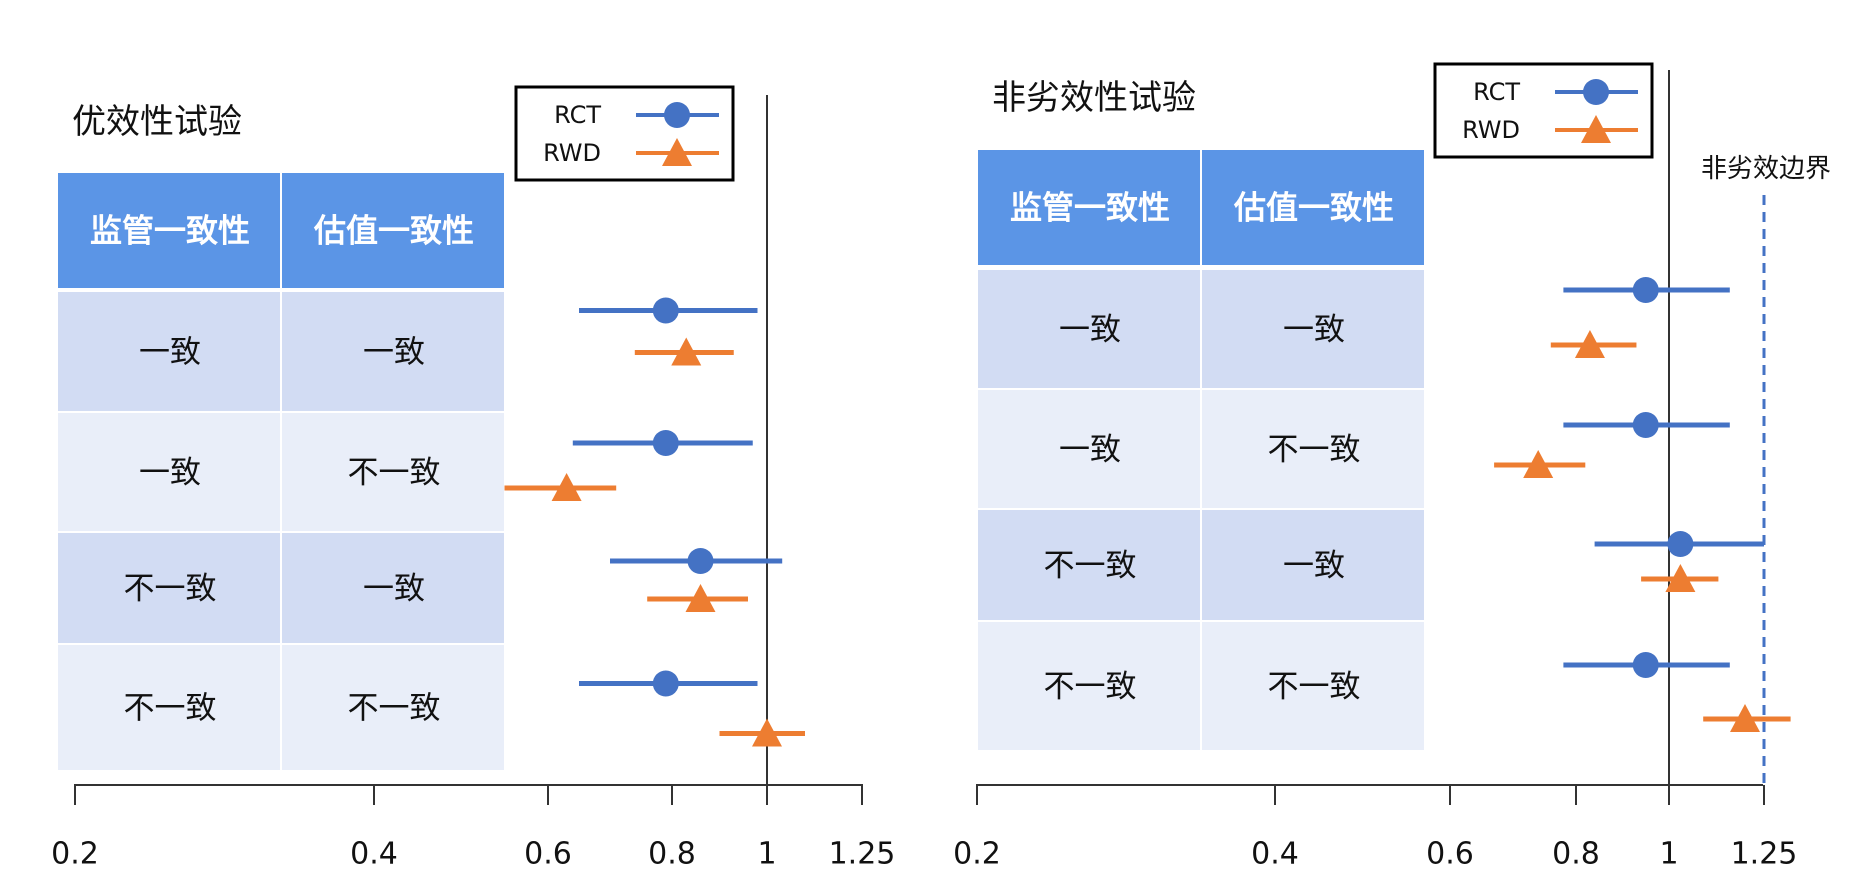  I want to click on column-header: 估值一致性, so click(393, 231).